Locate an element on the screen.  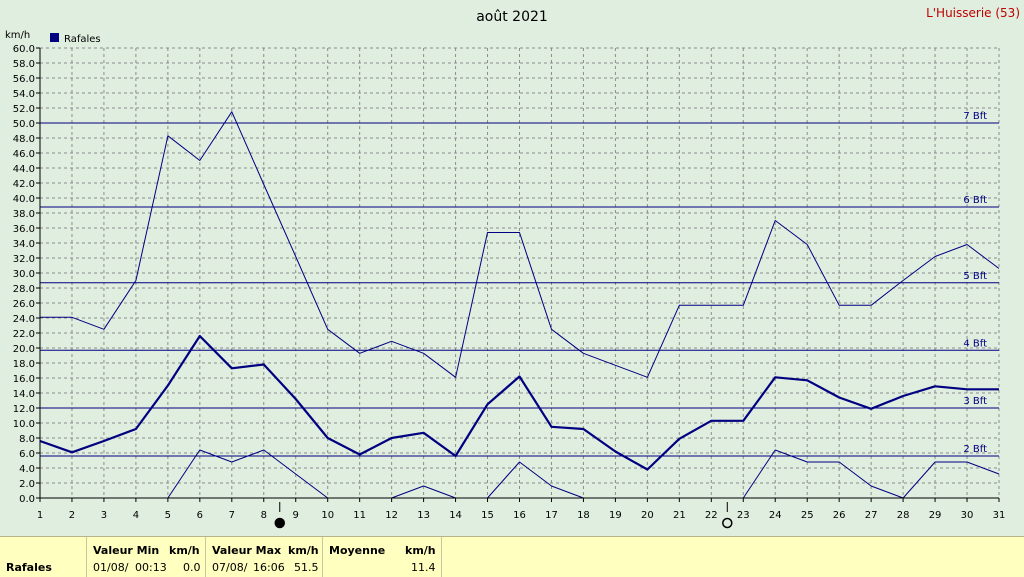
new-moon-icon is located at coordinates (279, 523).